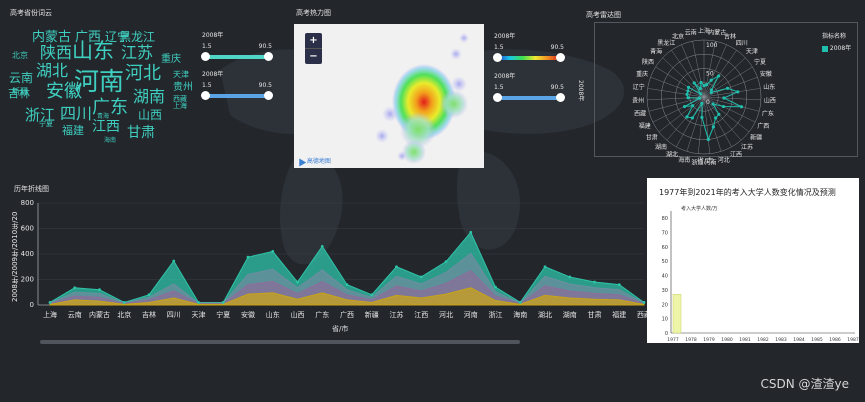 Image resolution: width=865 pixels, height=402 pixels. I want to click on zoom-out-button: −, so click(313, 56).